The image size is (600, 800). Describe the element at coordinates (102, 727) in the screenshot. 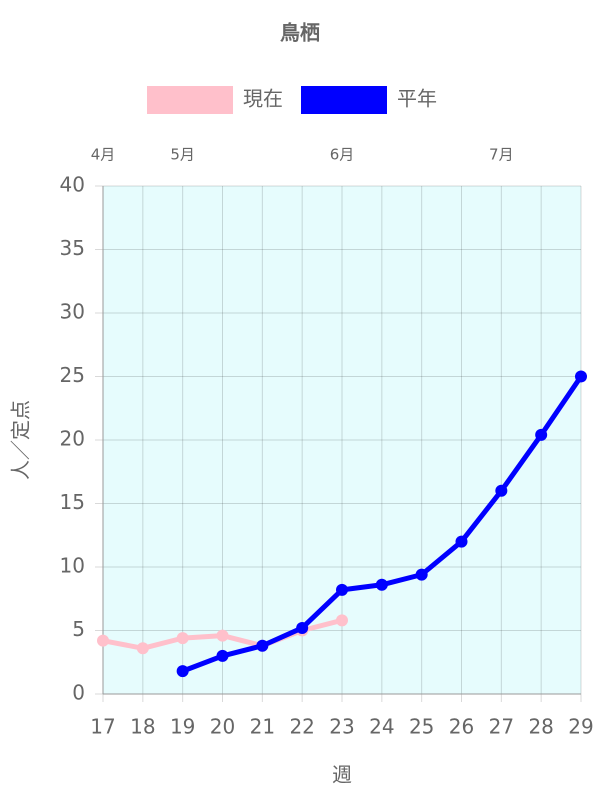

I see `x-tick-label: 17` at that location.